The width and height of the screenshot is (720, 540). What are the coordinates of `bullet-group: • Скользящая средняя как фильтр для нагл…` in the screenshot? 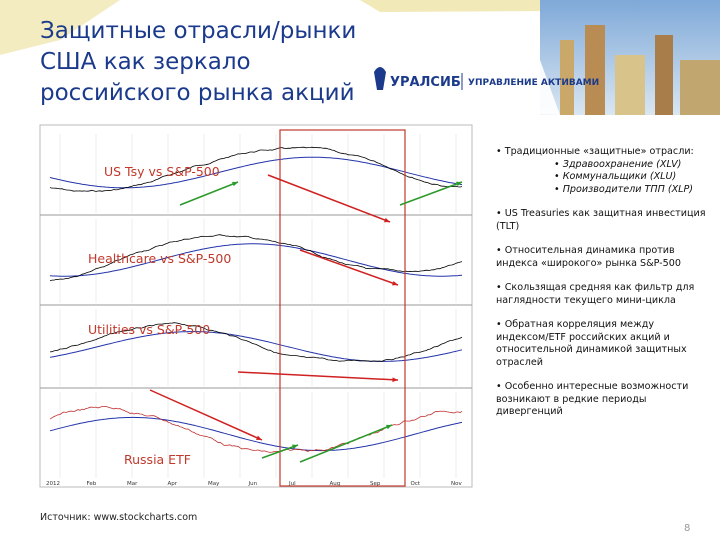 It's located at (603, 294).